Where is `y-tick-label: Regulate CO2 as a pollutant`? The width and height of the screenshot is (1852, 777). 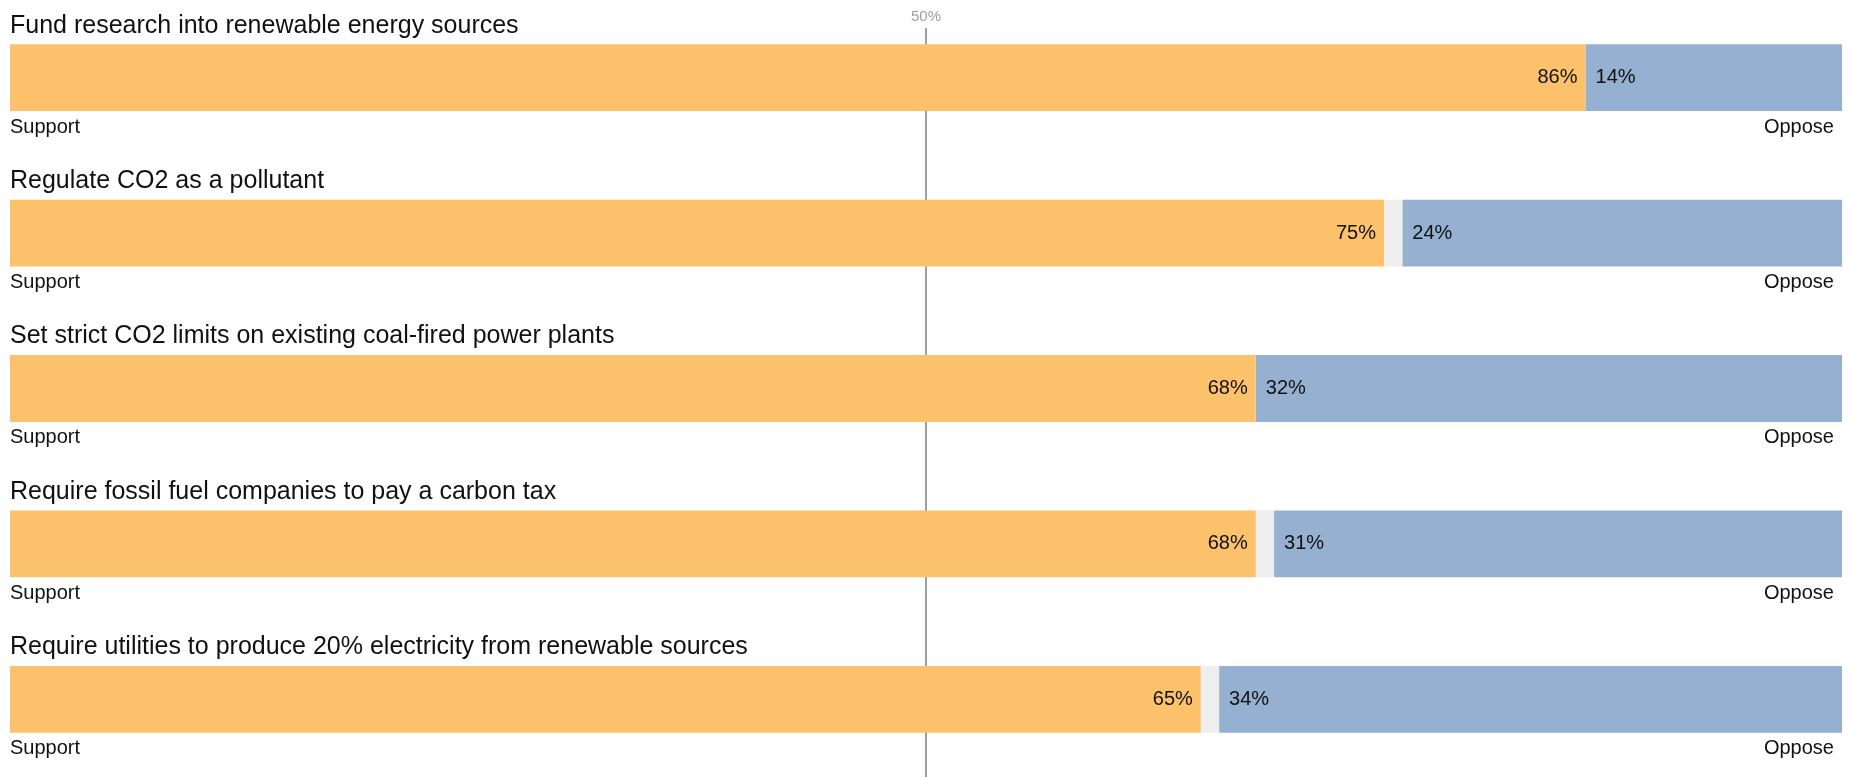 y-tick-label: Regulate CO2 as a pollutant is located at coordinates (167, 179).